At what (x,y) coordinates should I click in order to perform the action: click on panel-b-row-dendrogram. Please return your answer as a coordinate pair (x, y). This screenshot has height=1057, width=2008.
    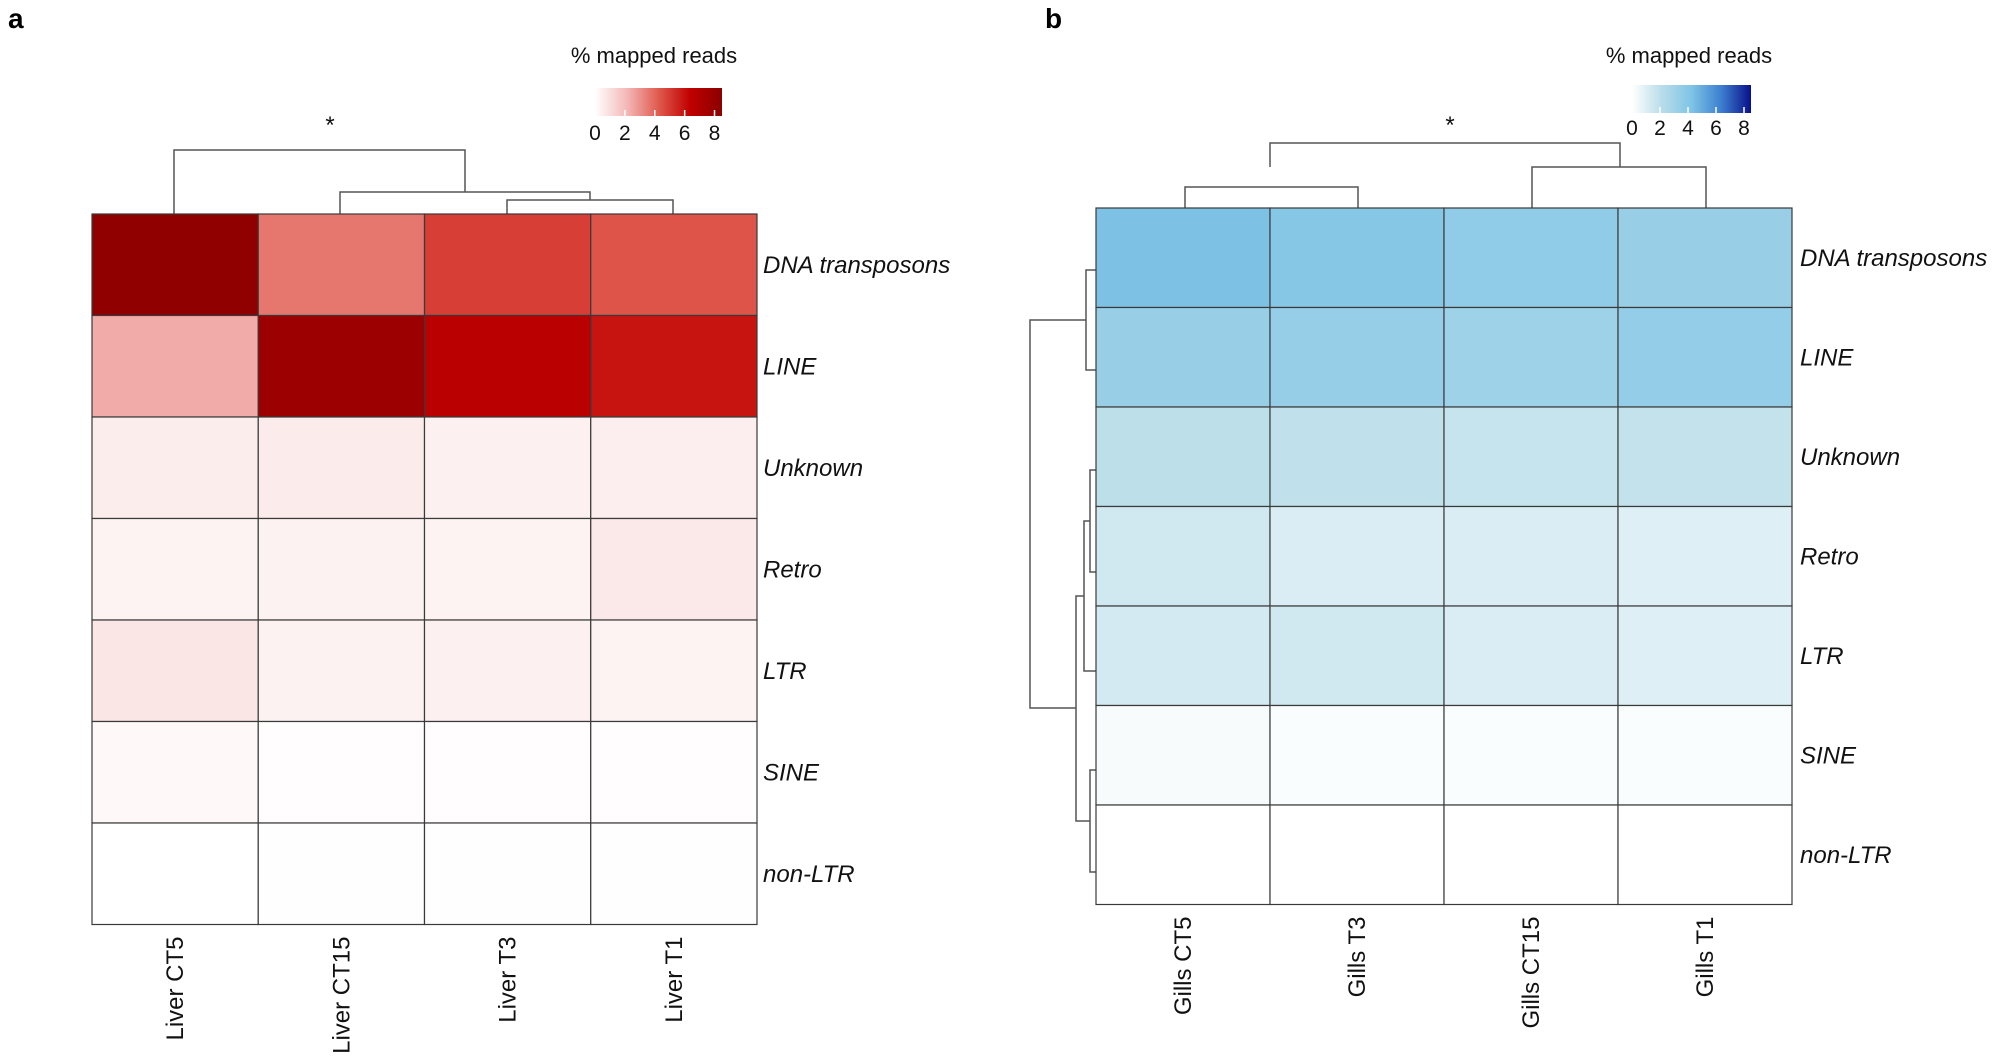
    Looking at the image, I should click on (1062, 571).